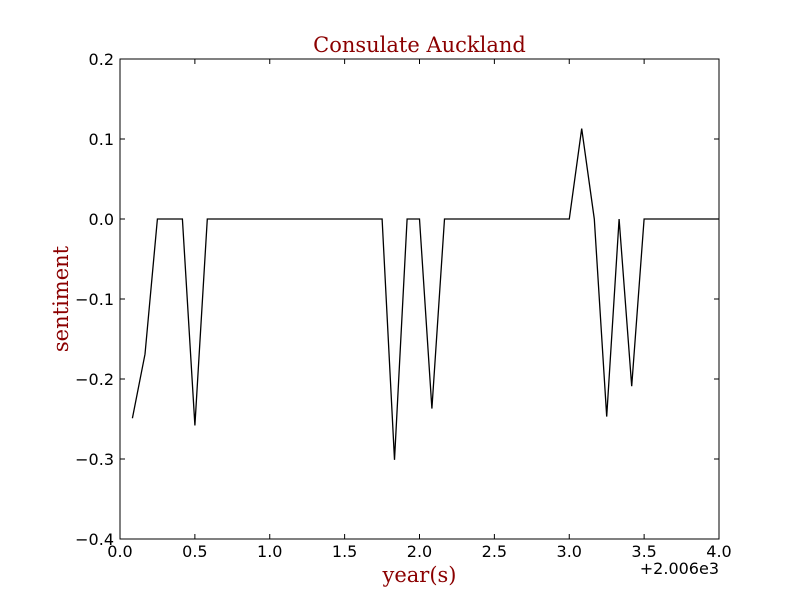 This screenshot has width=800, height=600. What do you see at coordinates (101, 59) in the screenshot?
I see `y-tick-label: 0.2` at bounding box center [101, 59].